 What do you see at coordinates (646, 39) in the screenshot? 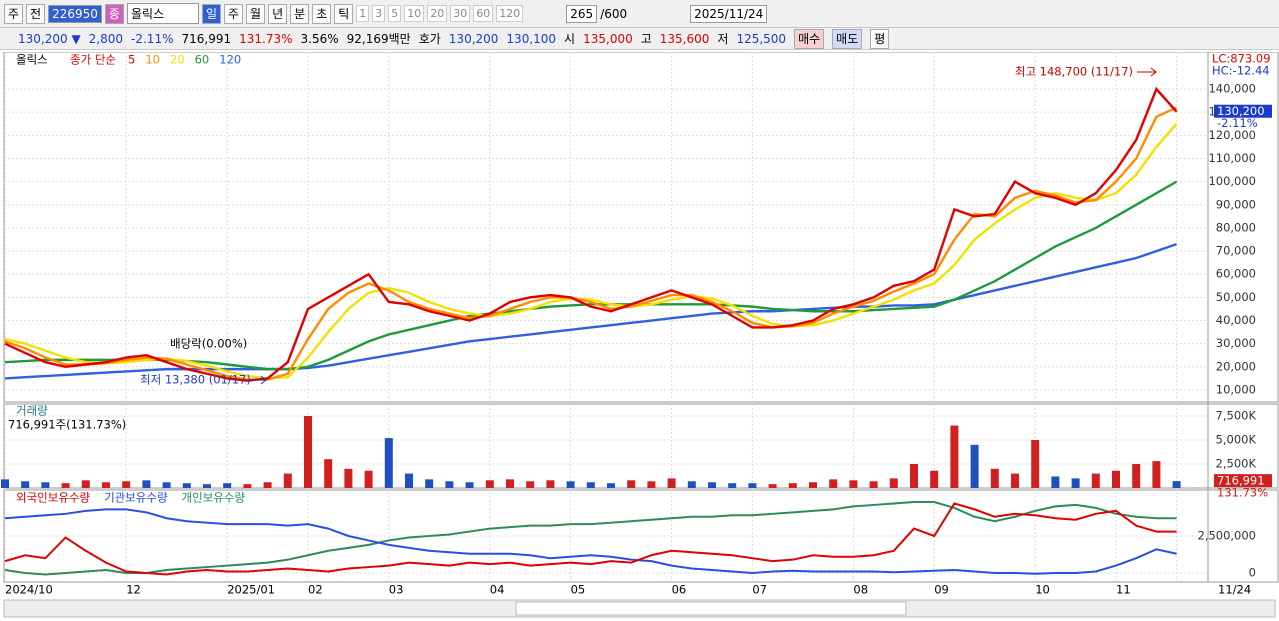
I see `label: 고` at bounding box center [646, 39].